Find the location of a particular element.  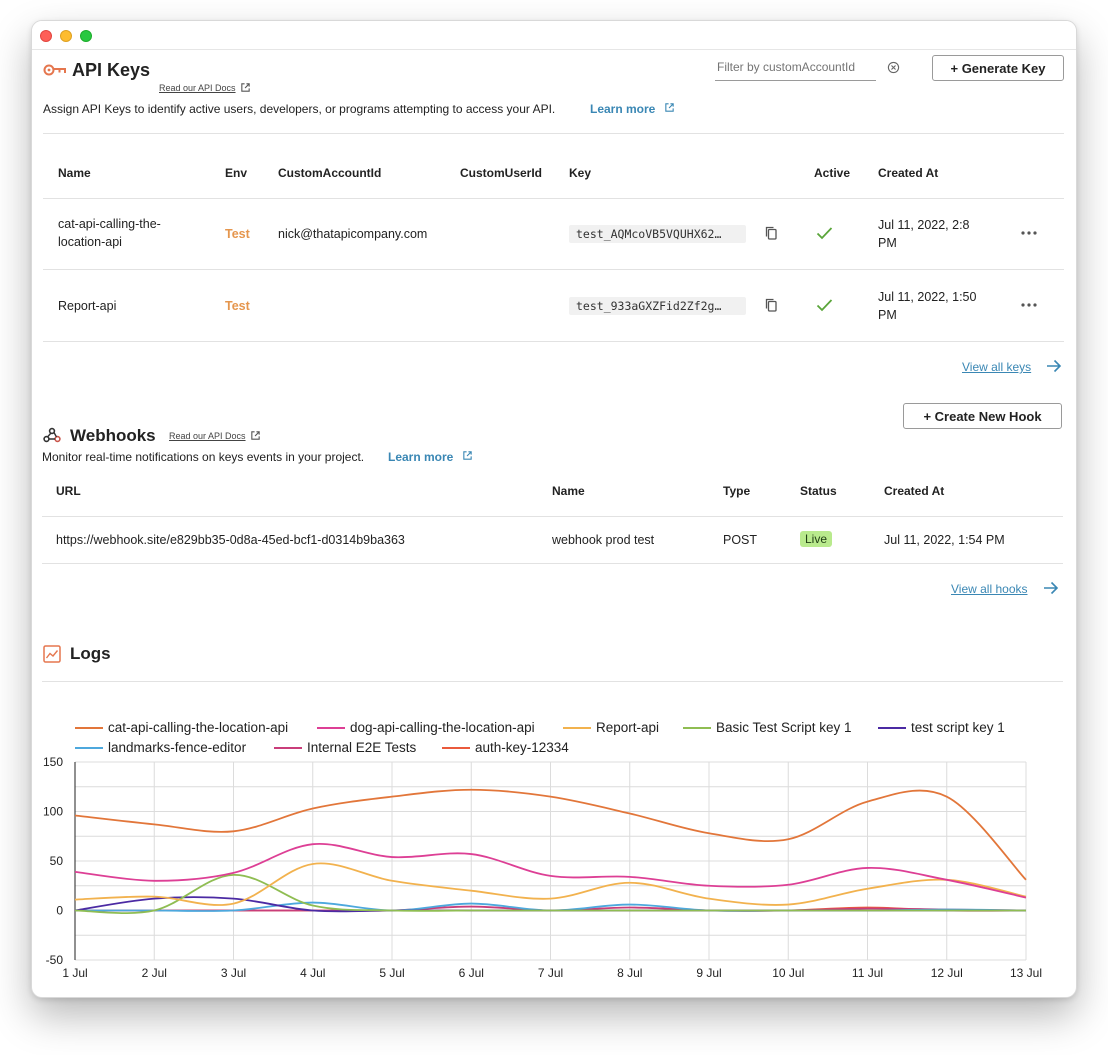

legend-item: Report-api is located at coordinates (611, 727).